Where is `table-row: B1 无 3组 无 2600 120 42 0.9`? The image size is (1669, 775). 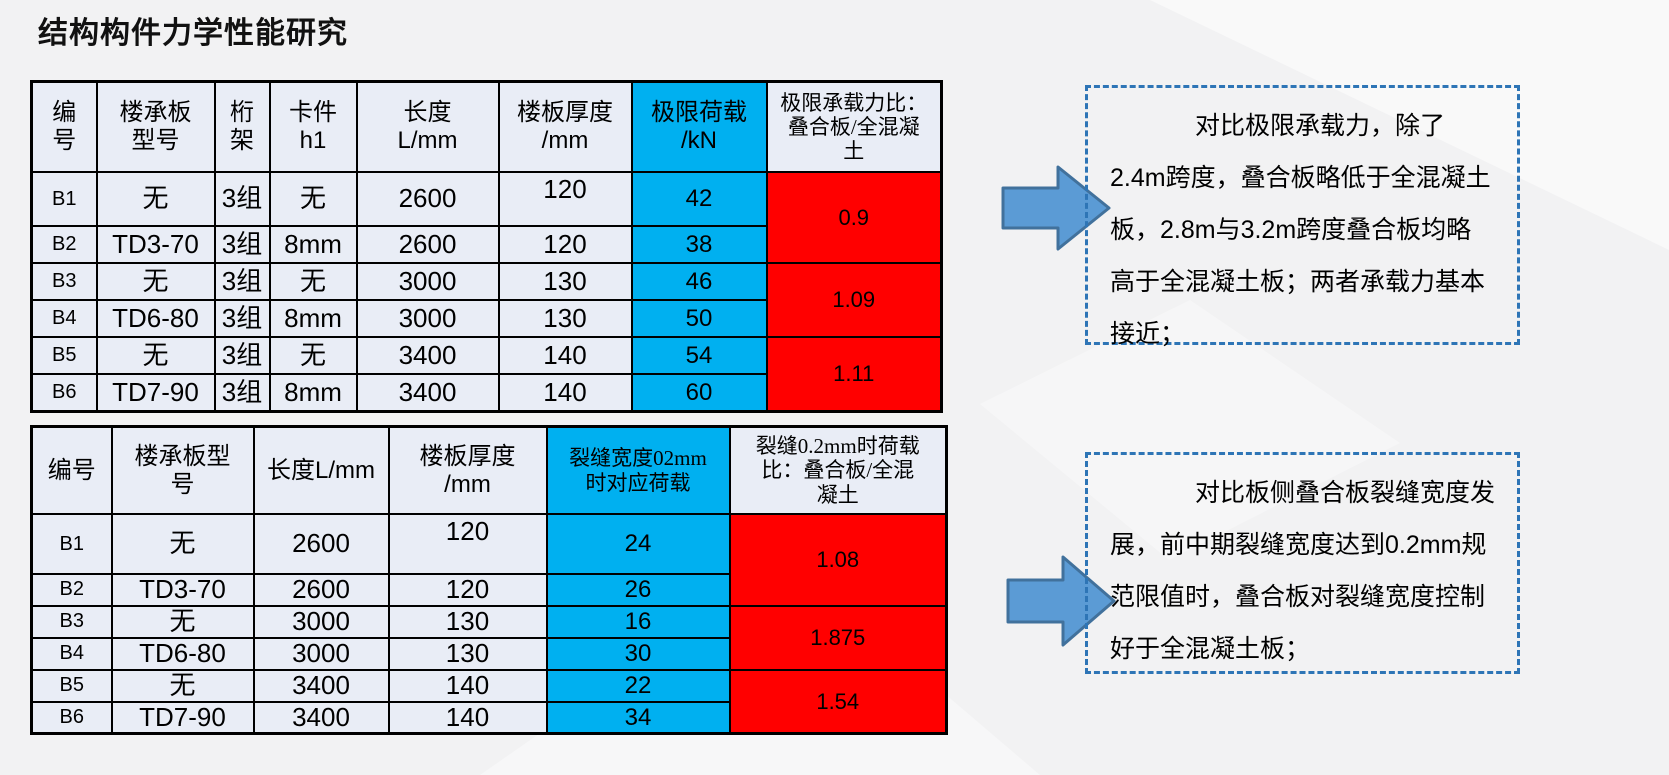
table-row: B1 无 3组 无 2600 120 42 0.9 is located at coordinates (486, 217).